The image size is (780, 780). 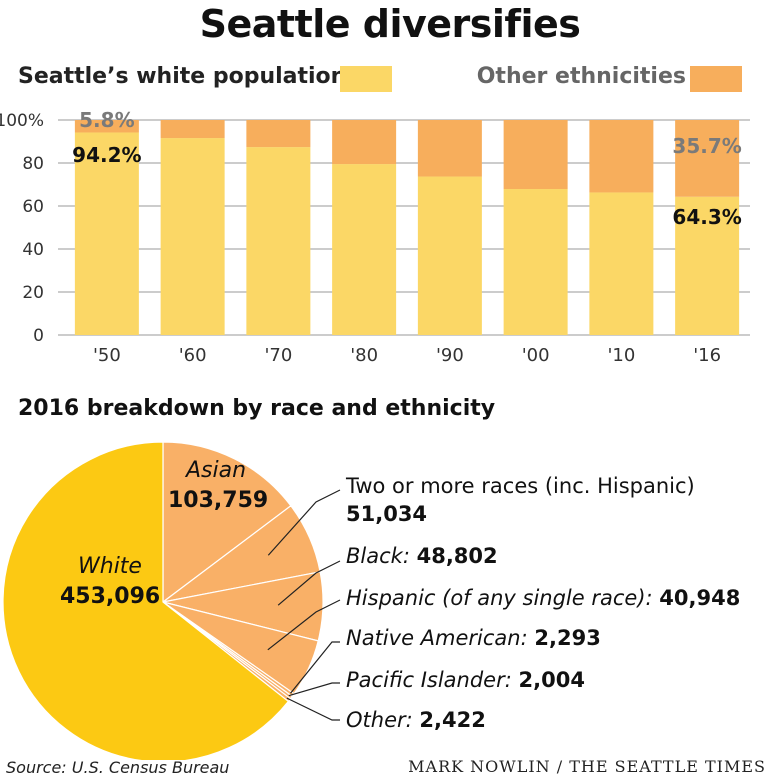 What do you see at coordinates (218, 486) in the screenshot?
I see `pie-label-asian: Asian 103,759` at bounding box center [218, 486].